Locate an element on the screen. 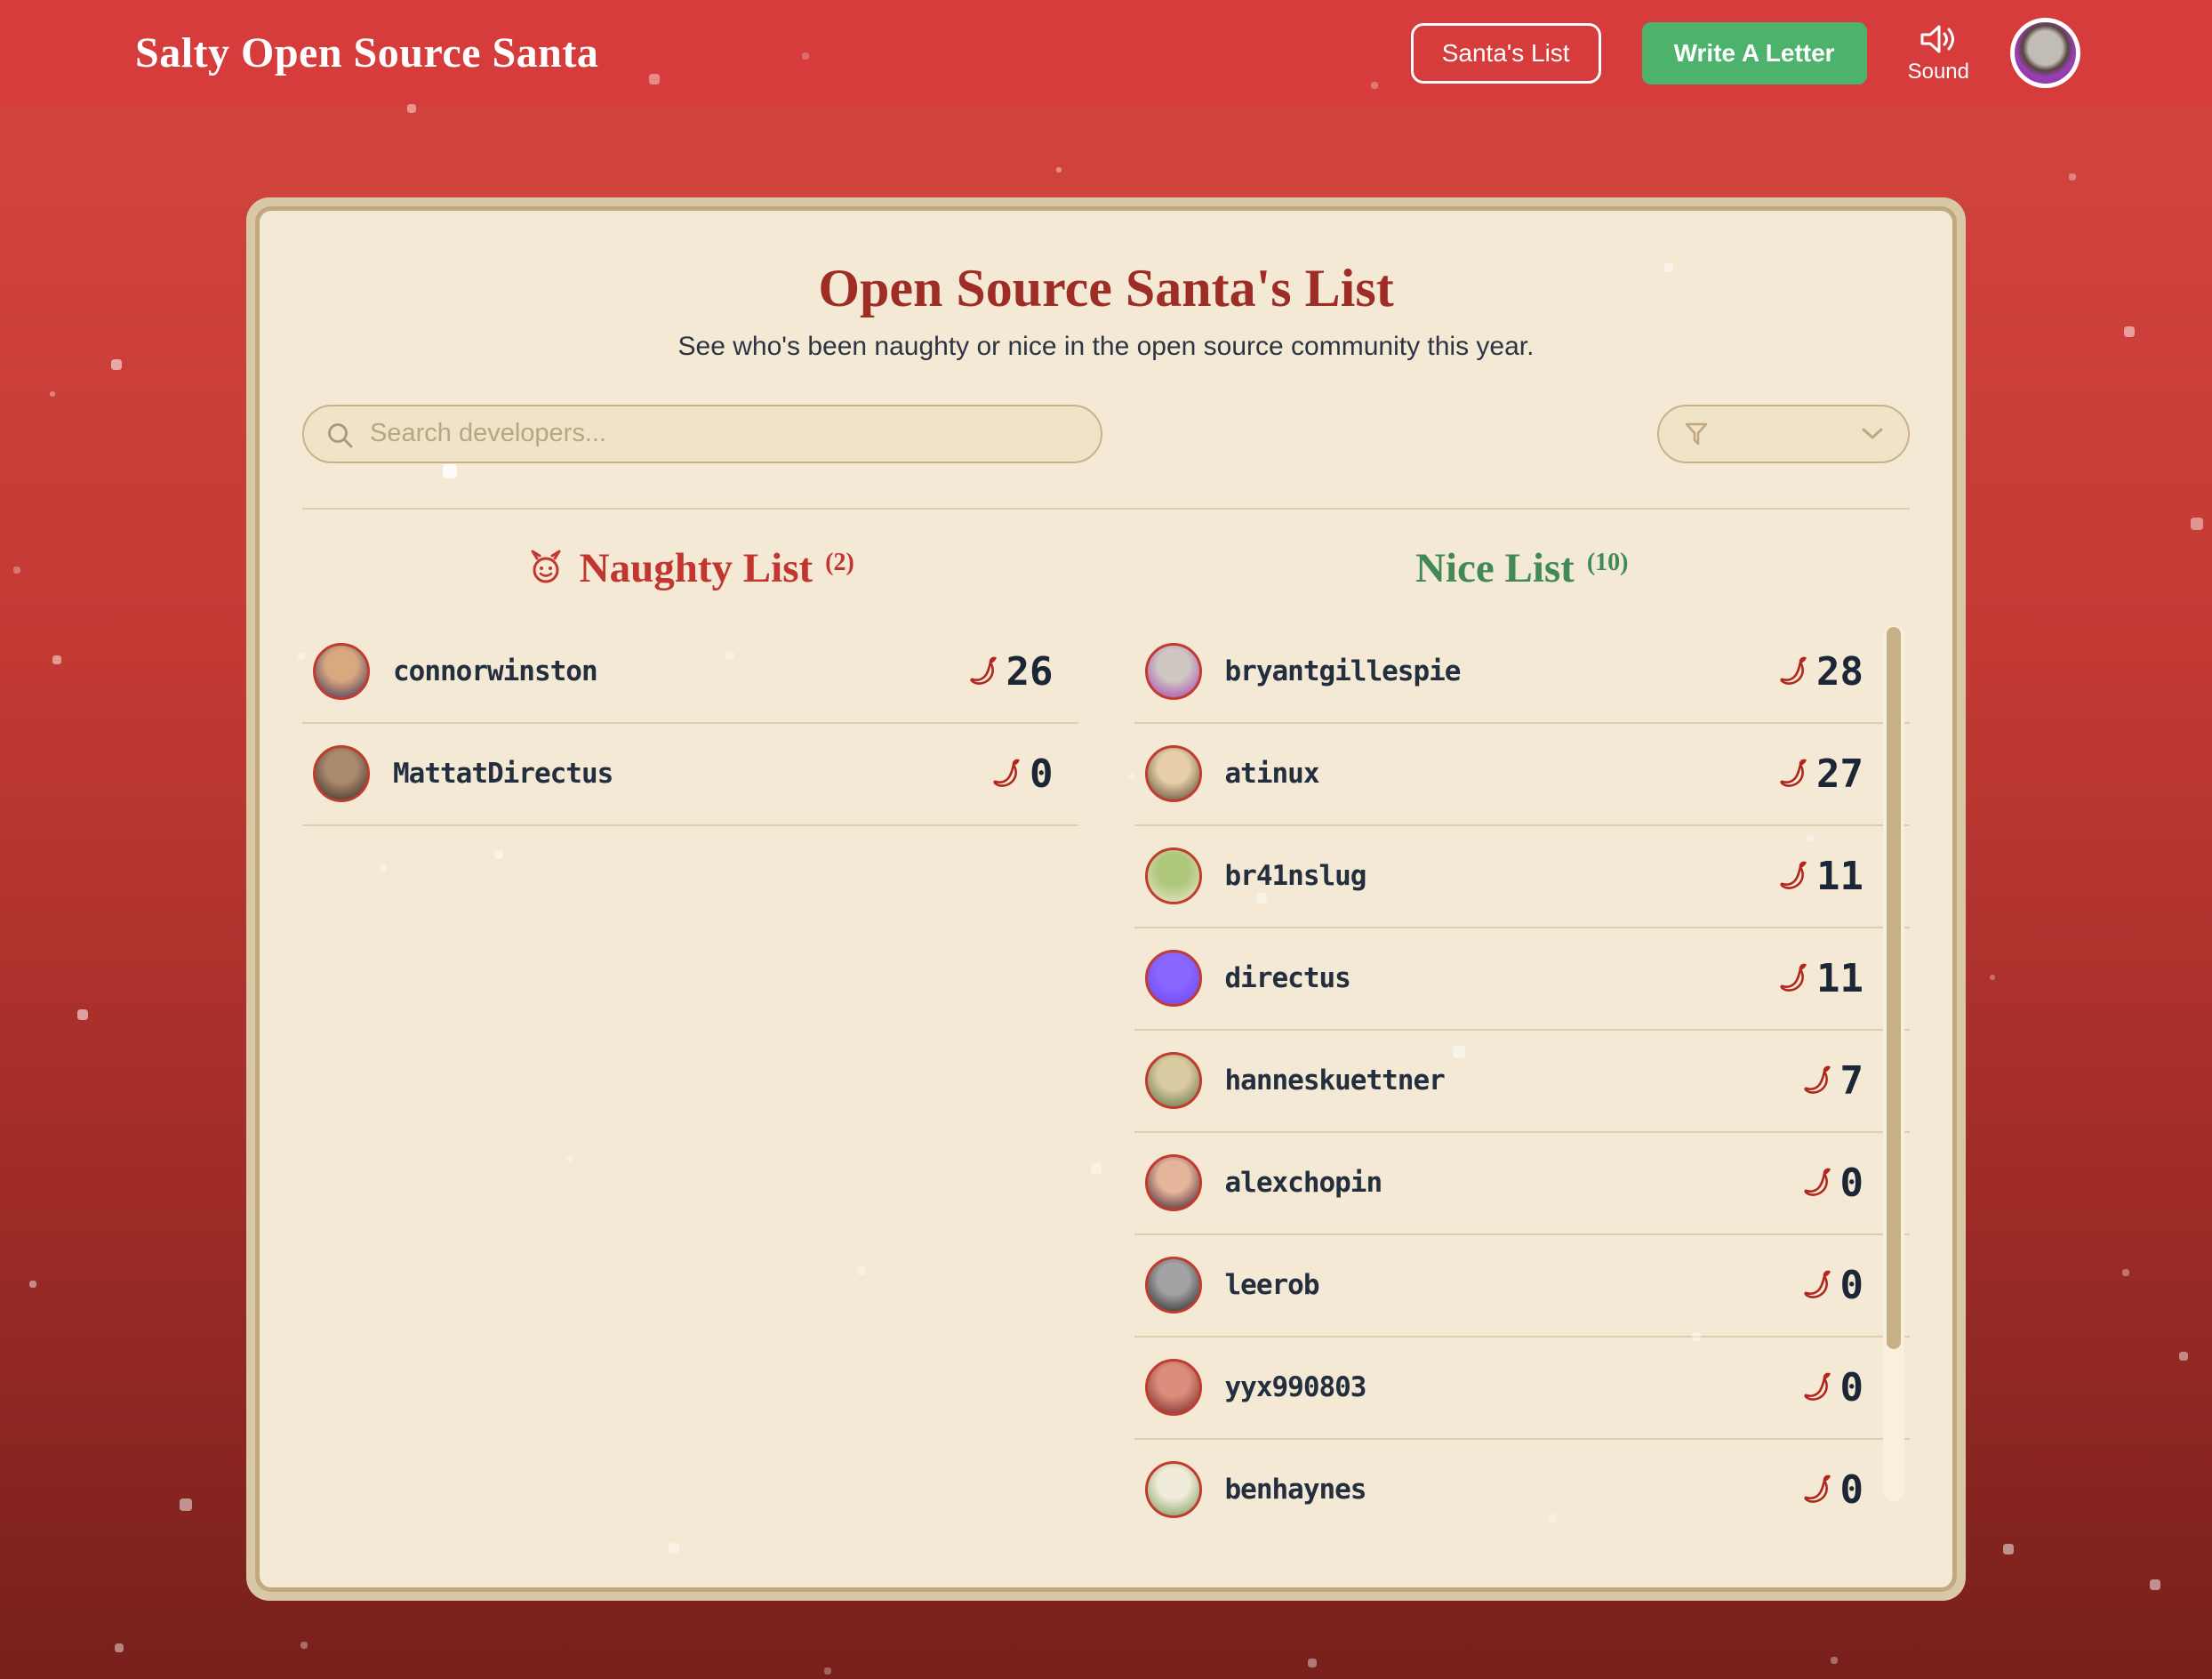  search-input is located at coordinates (702, 434).